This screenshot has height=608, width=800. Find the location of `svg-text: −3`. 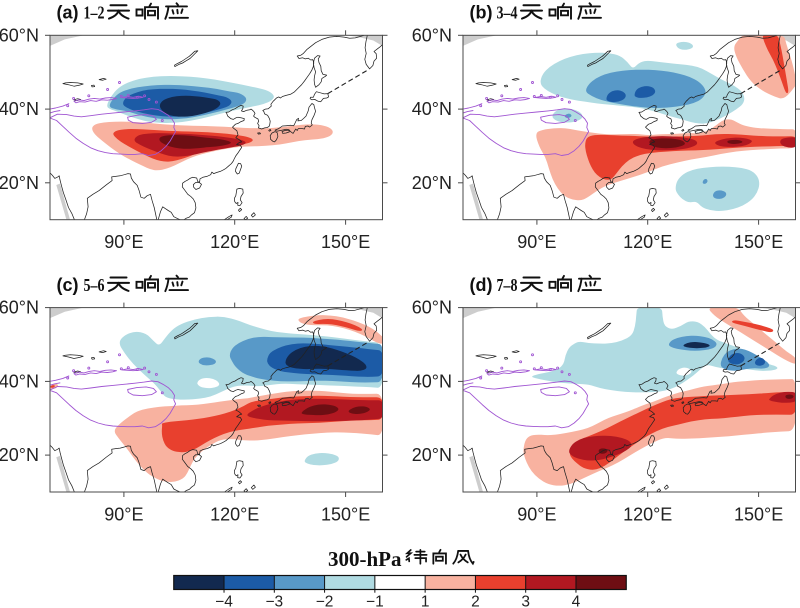

svg-text: −3 is located at coordinates (274, 601).